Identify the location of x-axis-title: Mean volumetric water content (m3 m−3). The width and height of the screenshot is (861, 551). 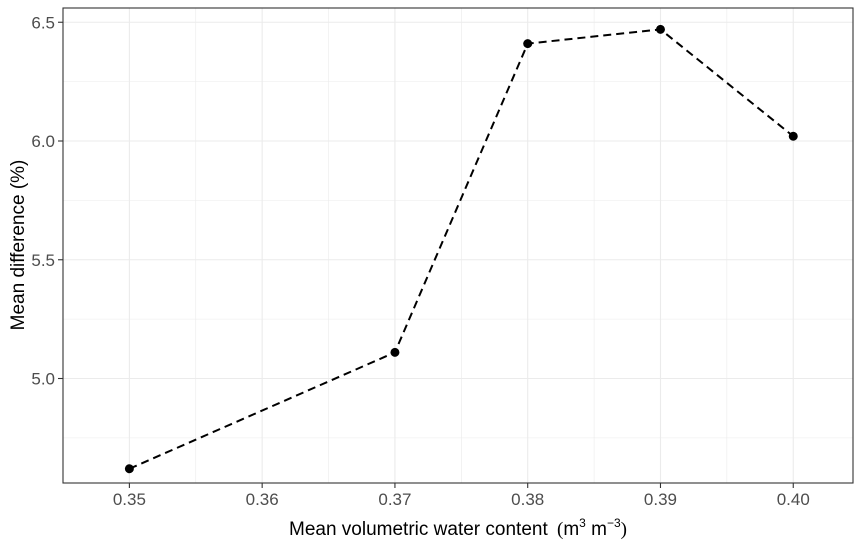
(458, 528).